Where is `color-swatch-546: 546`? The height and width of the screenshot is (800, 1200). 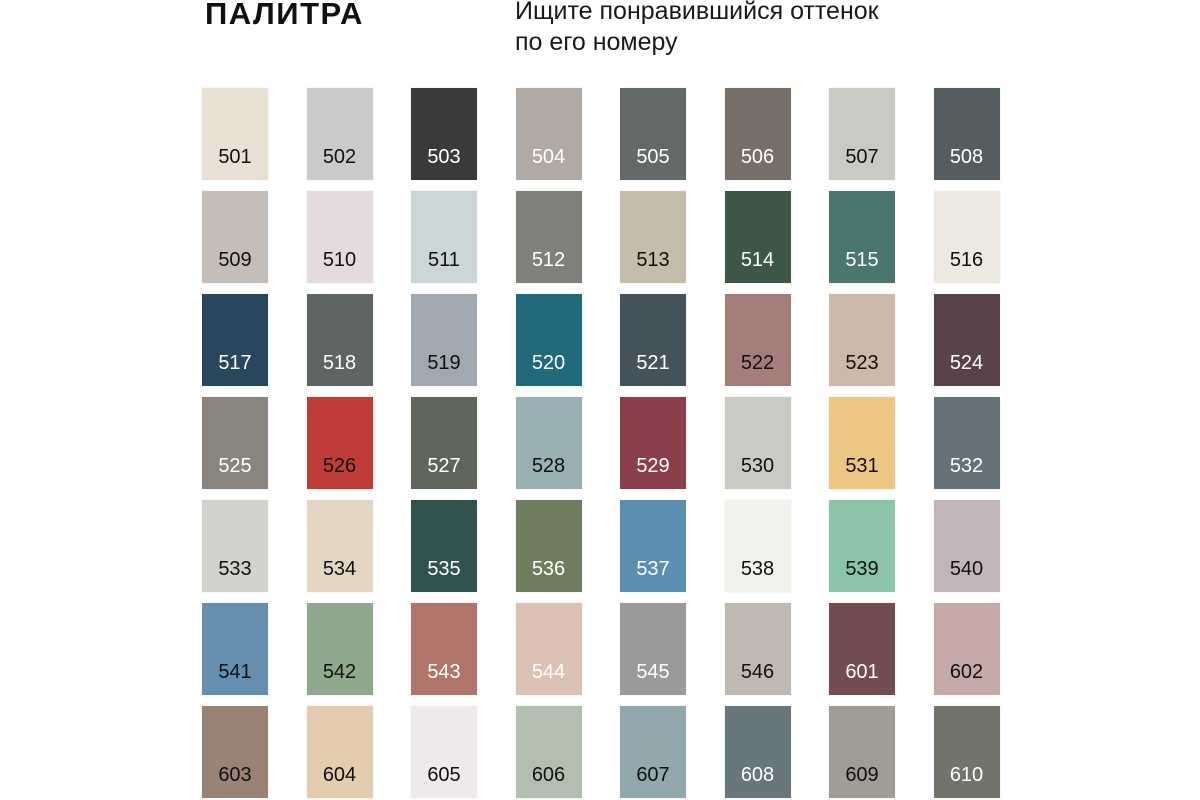
color-swatch-546: 546 is located at coordinates (757, 649).